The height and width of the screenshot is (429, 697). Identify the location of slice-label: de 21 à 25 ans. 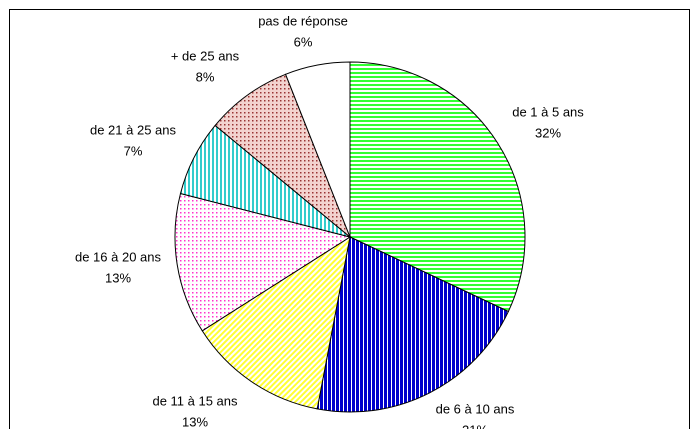
(133, 129).